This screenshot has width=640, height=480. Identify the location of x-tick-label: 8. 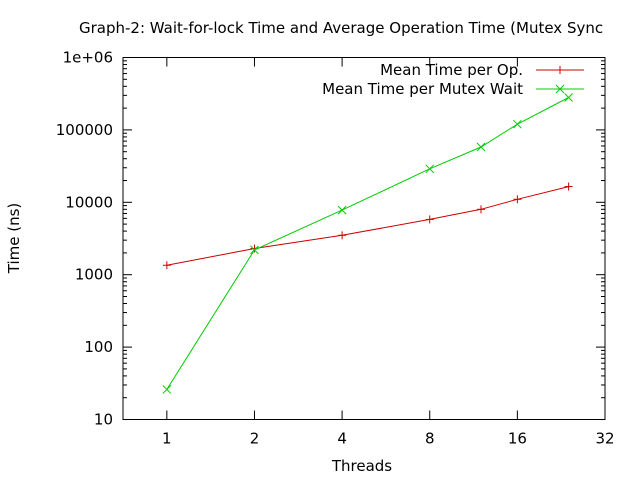
(430, 439).